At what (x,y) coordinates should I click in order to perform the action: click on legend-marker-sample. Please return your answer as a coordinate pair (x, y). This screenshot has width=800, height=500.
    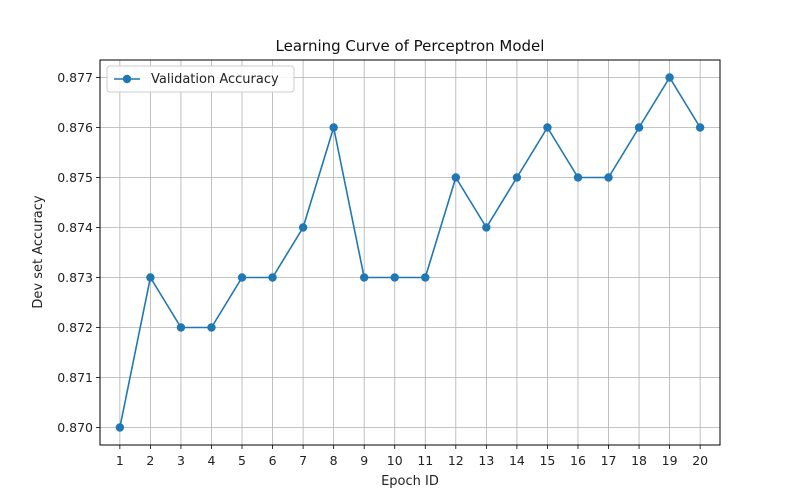
    Looking at the image, I should click on (127, 79).